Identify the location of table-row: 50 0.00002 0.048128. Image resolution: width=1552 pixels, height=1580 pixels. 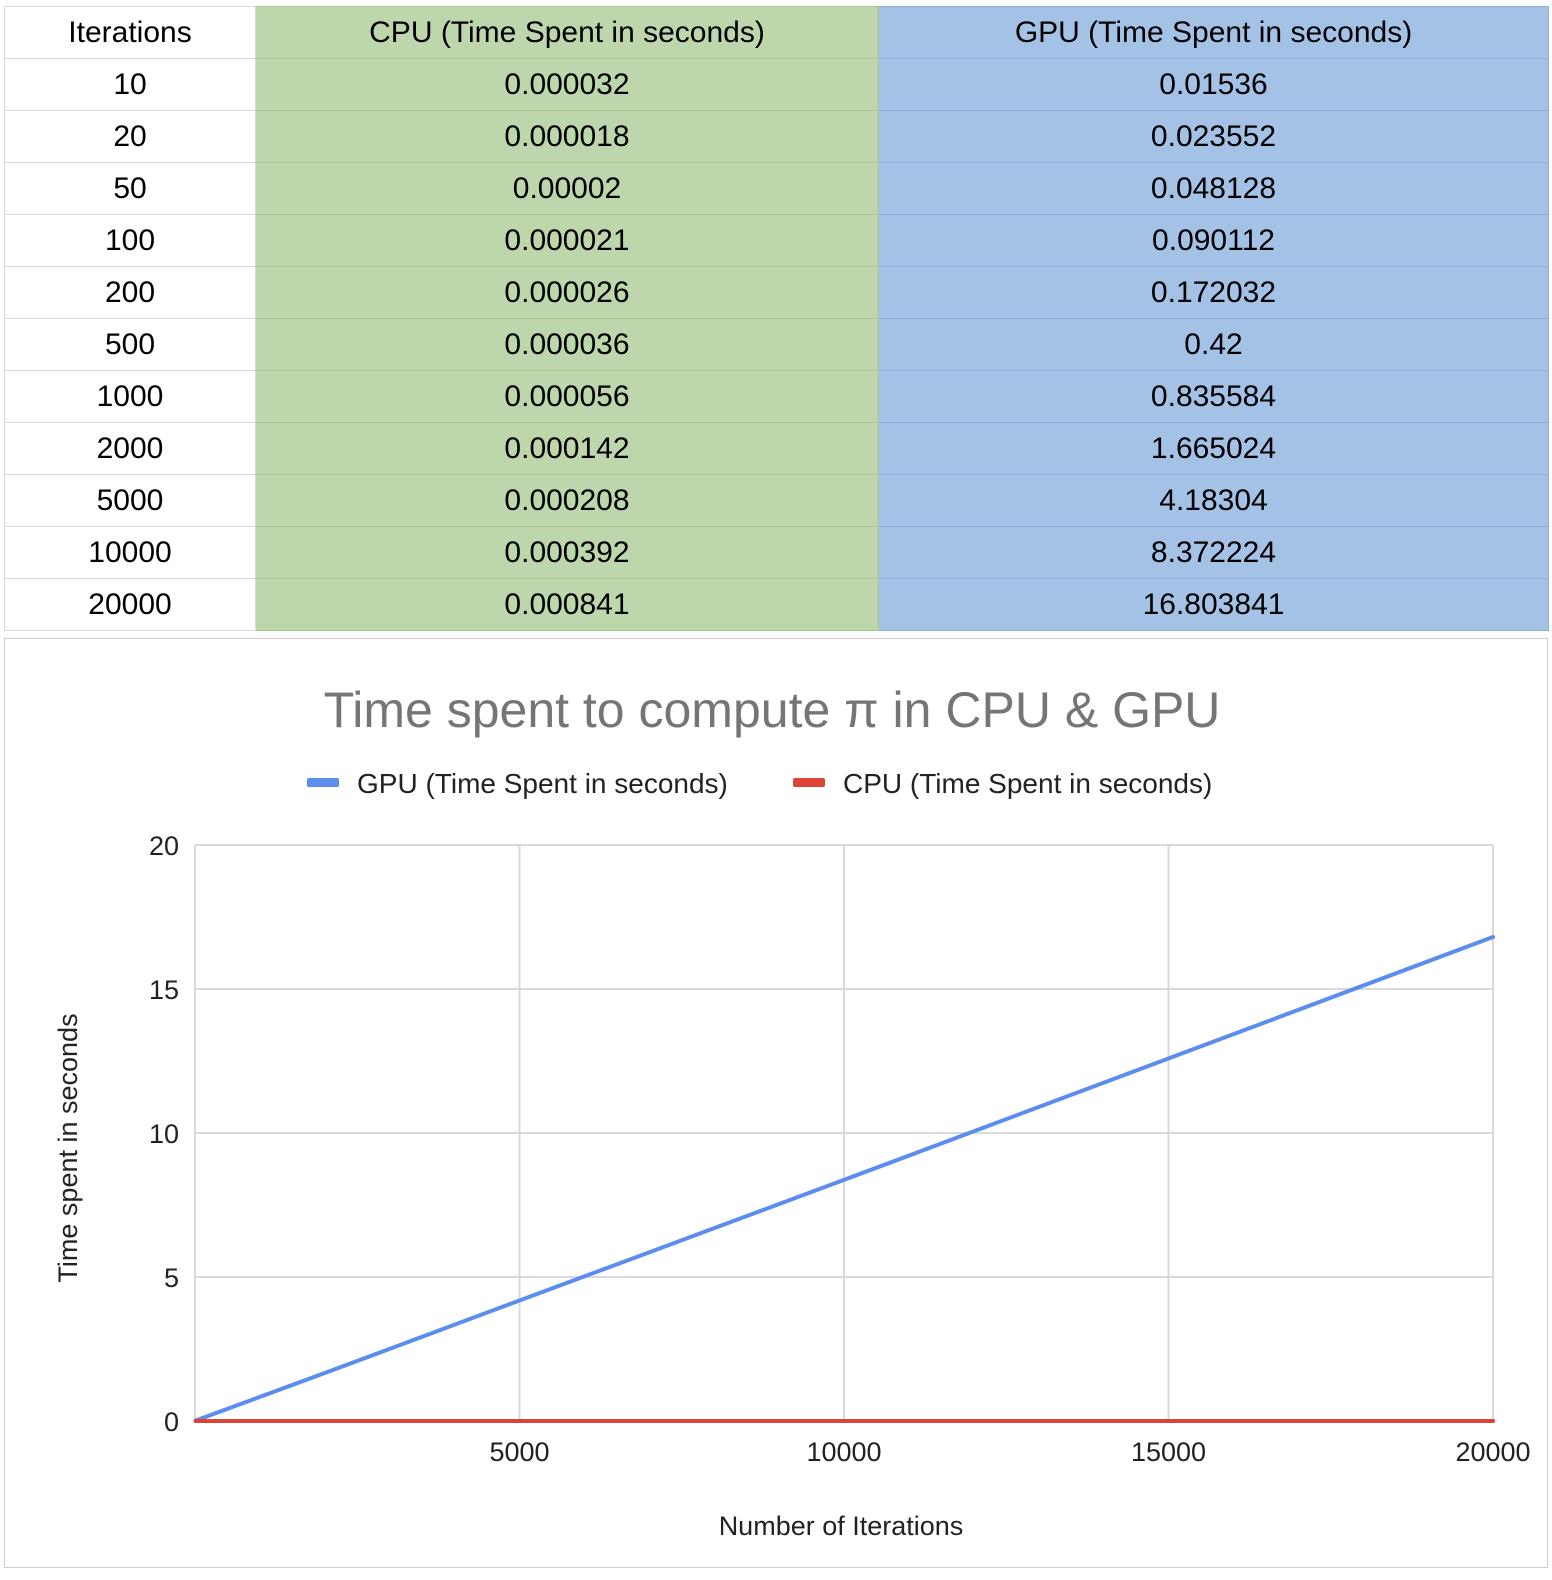
(776, 188).